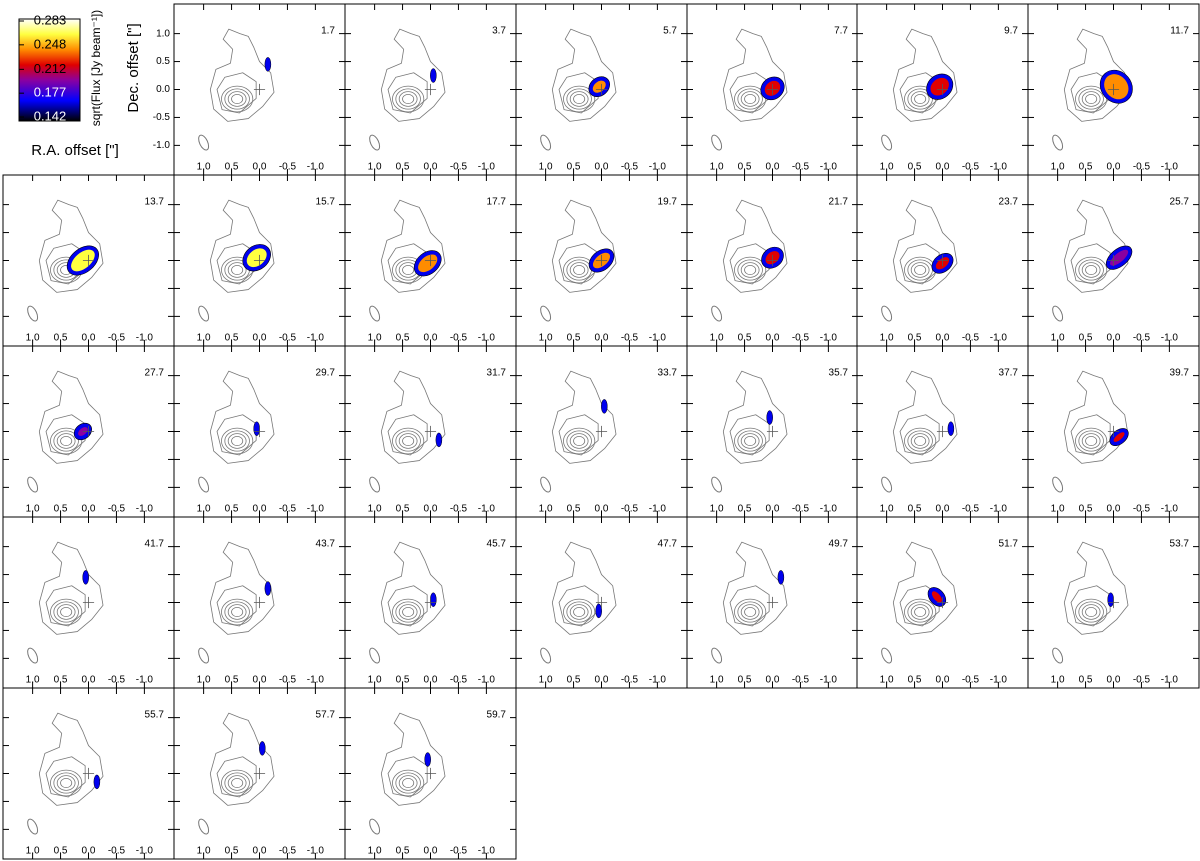 The height and width of the screenshot is (861, 1200). Describe the element at coordinates (259, 431) in the screenshot. I see `panel: 29.7 1.0 0.5 0.0 -0.5 -1.0` at that location.